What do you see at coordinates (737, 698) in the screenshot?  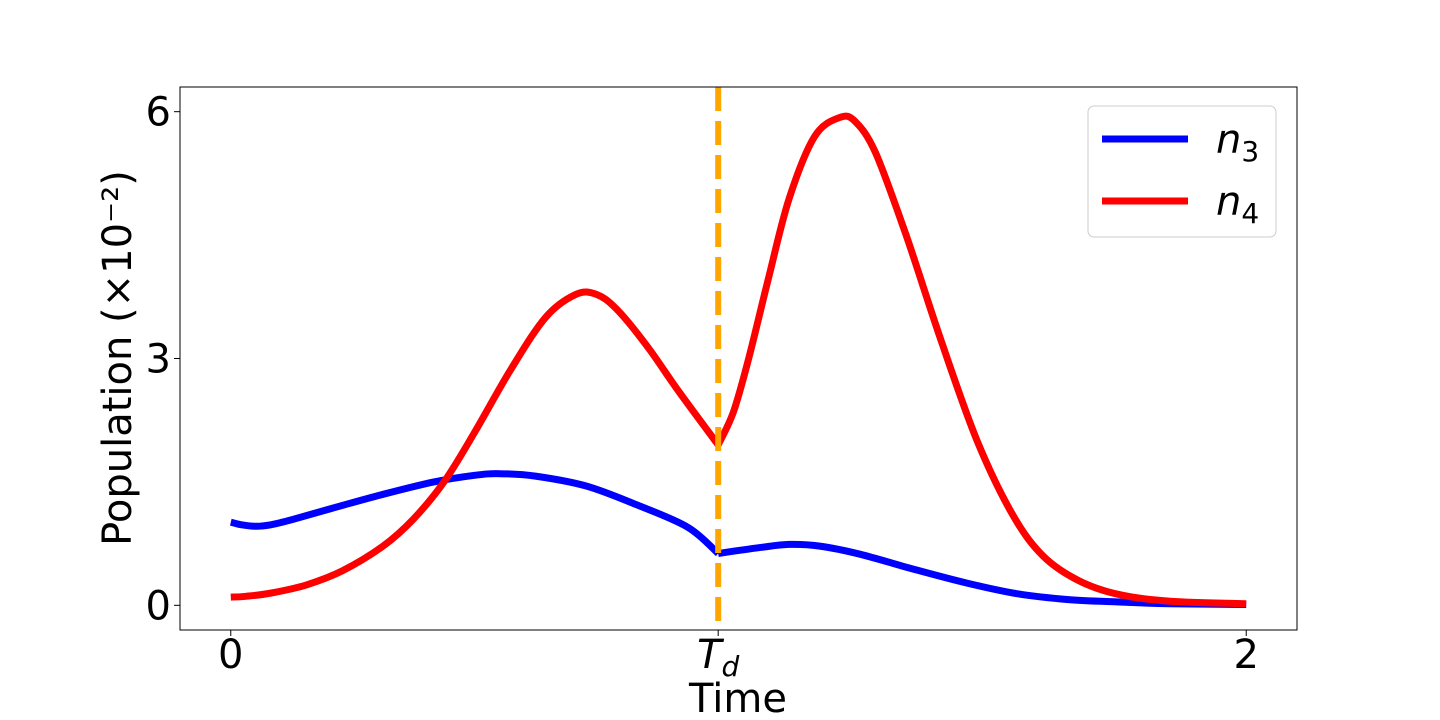 I see `x-axis-title: Time` at bounding box center [737, 698].